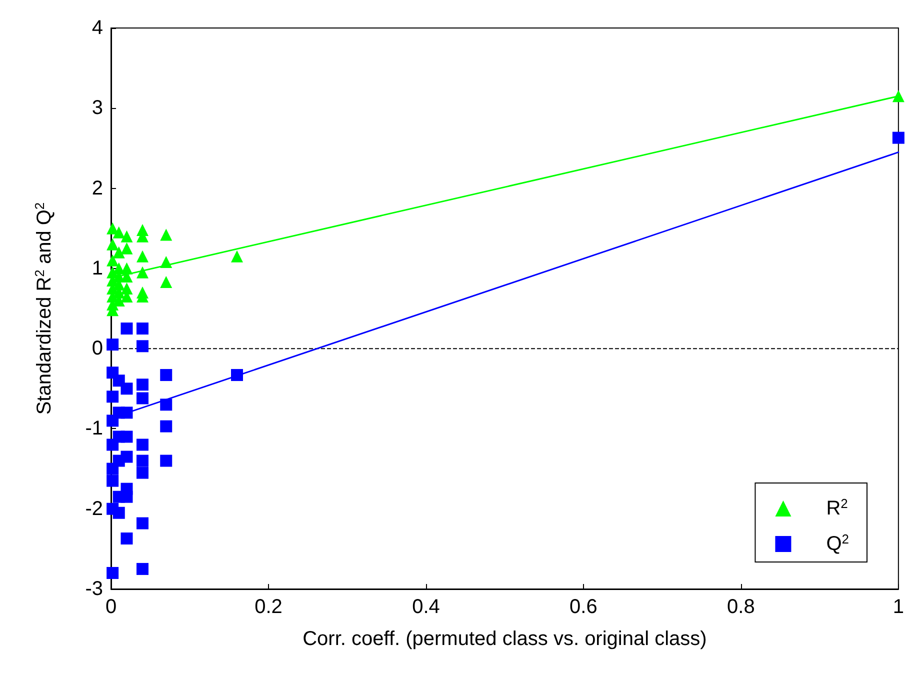 This screenshot has width=915, height=678. Describe the element at coordinates (111, 607) in the screenshot. I see `x-tick-label: 0` at that location.